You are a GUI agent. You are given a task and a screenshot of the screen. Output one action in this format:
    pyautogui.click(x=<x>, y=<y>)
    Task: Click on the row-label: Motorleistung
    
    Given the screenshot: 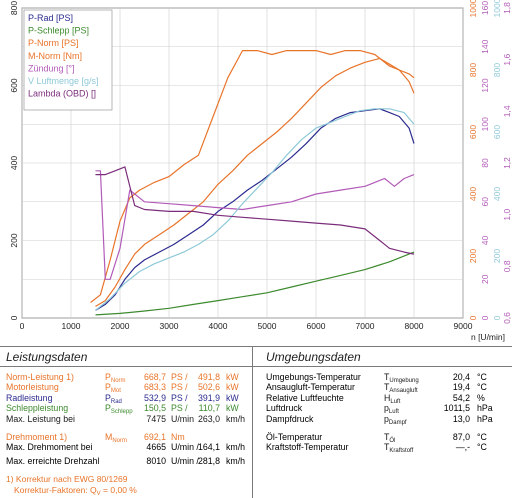 What is the action you would take?
    pyautogui.click(x=32, y=387)
    